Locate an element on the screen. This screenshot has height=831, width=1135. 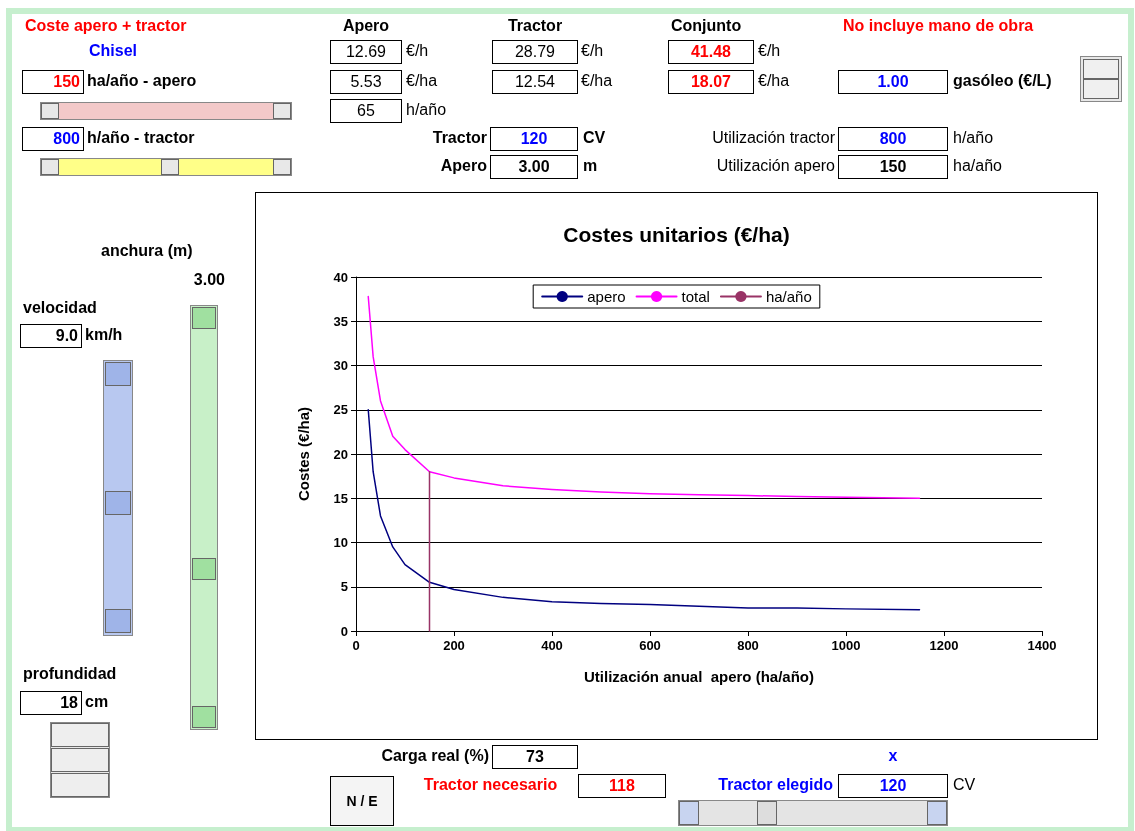
x-tick-label: 1200 is located at coordinates (944, 645).